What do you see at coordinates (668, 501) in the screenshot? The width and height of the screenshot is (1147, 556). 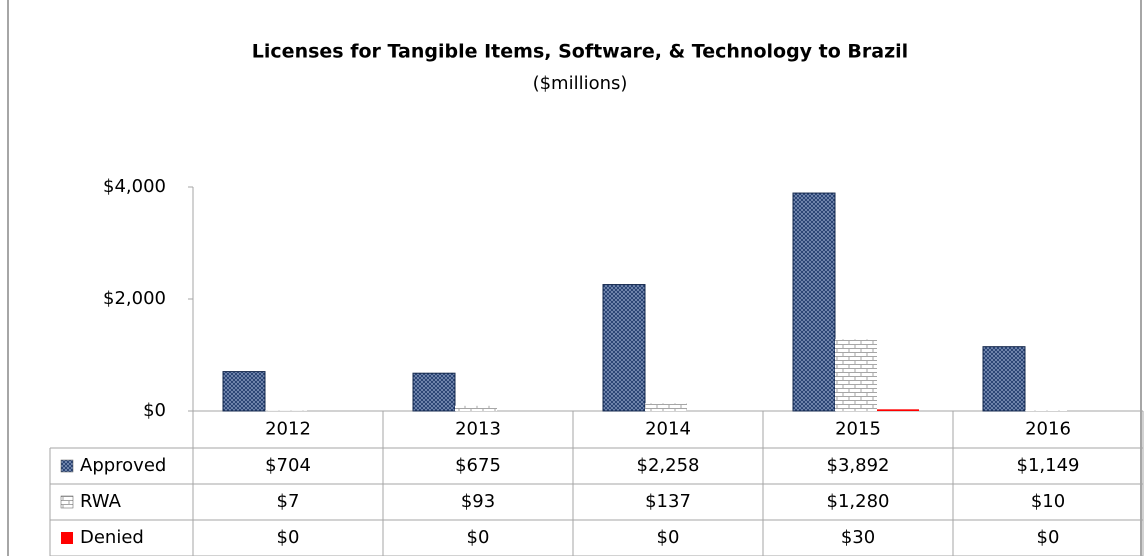 I see `data-label: $137` at bounding box center [668, 501].